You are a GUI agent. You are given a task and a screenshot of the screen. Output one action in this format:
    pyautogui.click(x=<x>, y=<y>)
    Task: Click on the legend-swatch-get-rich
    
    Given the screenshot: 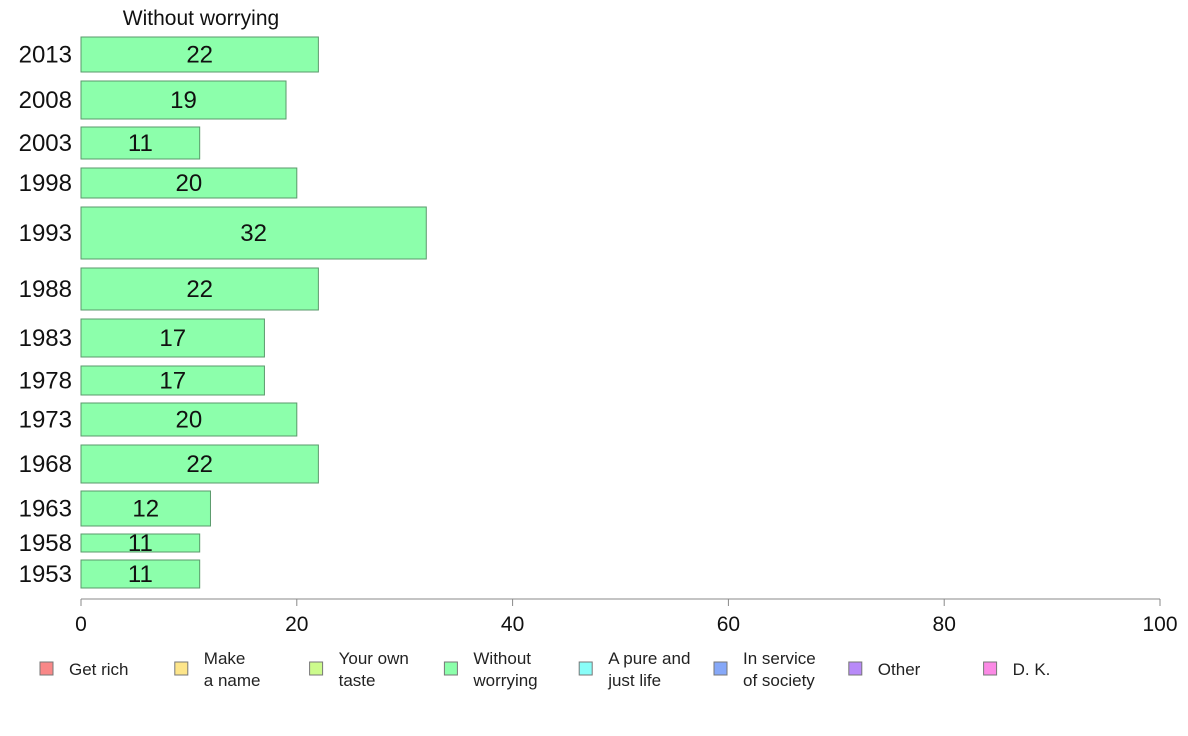 What is the action you would take?
    pyautogui.click(x=46, y=668)
    